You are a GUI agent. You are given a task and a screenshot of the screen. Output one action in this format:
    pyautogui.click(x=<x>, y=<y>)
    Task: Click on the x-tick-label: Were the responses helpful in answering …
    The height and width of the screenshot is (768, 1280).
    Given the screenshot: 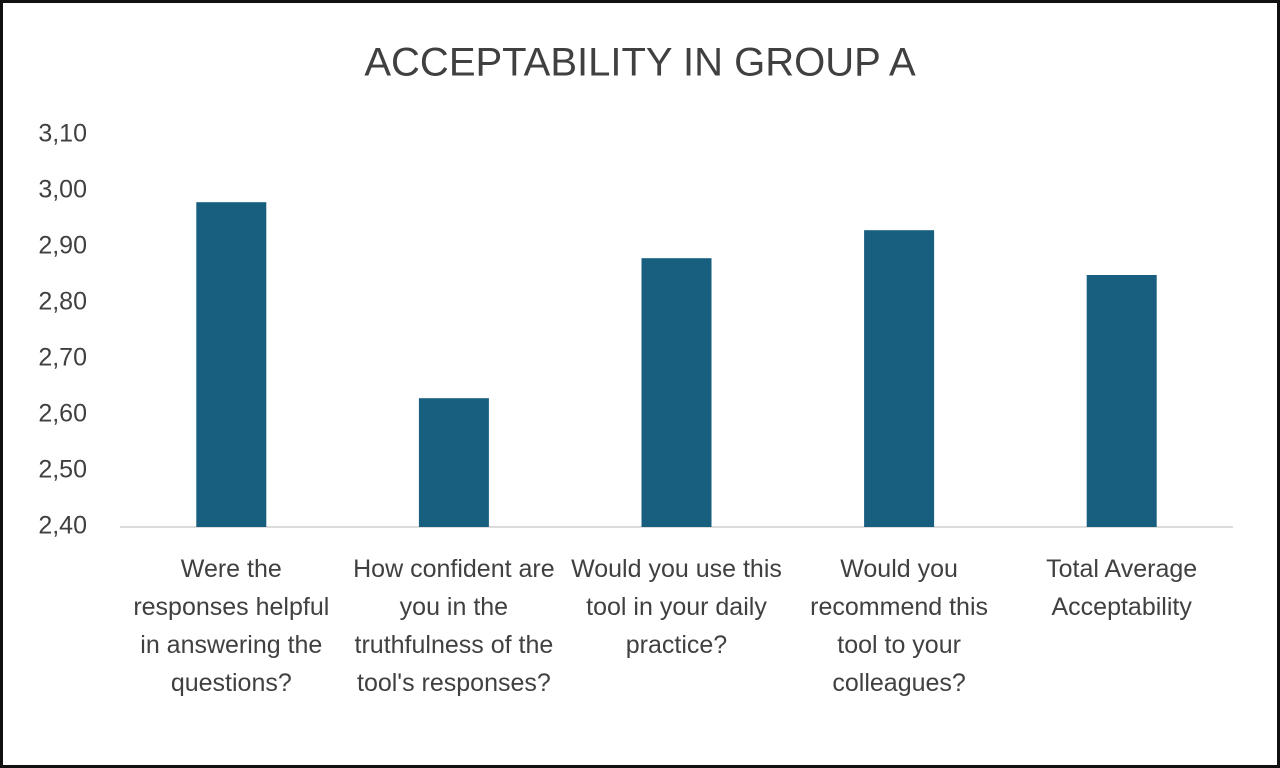 What is the action you would take?
    pyautogui.click(x=231, y=626)
    